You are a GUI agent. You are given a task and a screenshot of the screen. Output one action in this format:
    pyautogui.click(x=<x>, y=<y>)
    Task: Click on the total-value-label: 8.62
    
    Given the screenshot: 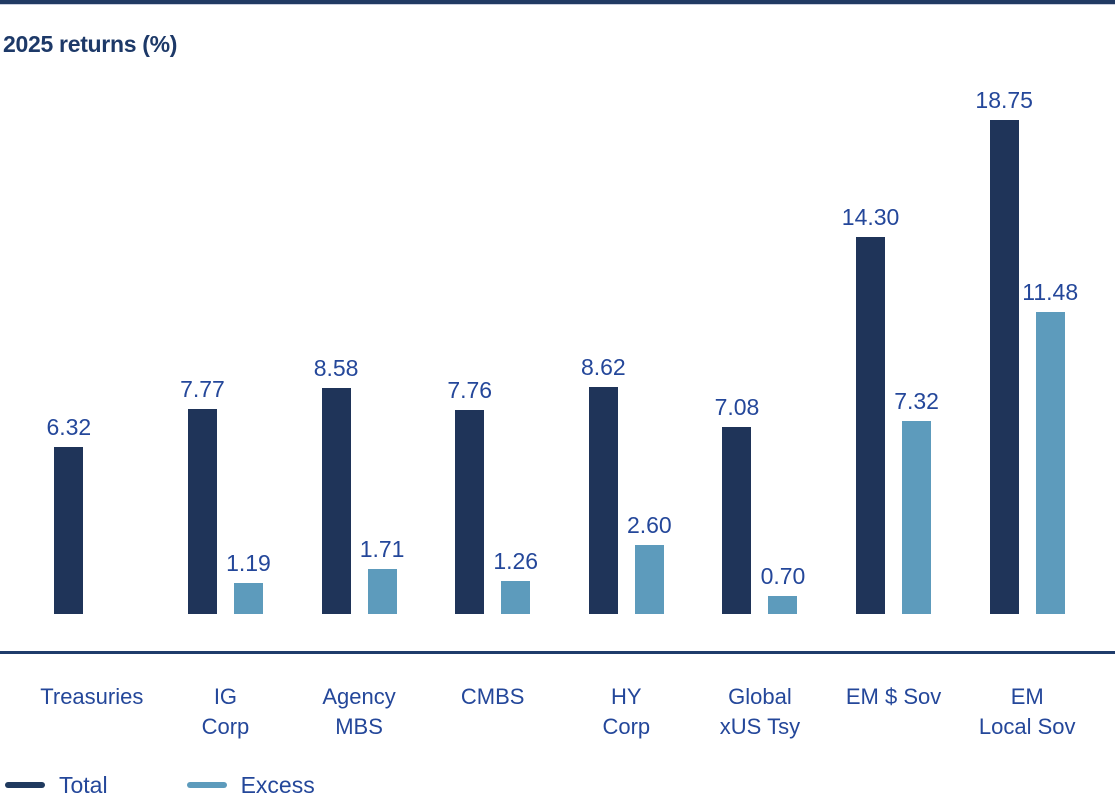 What is the action you would take?
    pyautogui.click(x=603, y=367)
    